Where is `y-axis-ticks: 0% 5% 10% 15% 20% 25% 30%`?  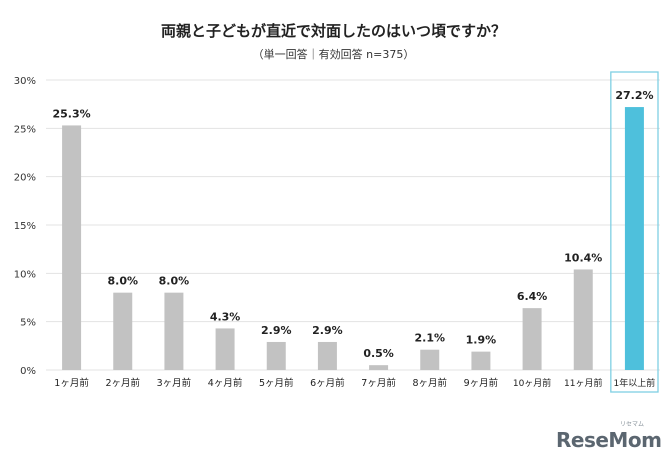
y-axis-ticks: 0% 5% 10% 15% 20% 25% 30% is located at coordinates (25, 226).